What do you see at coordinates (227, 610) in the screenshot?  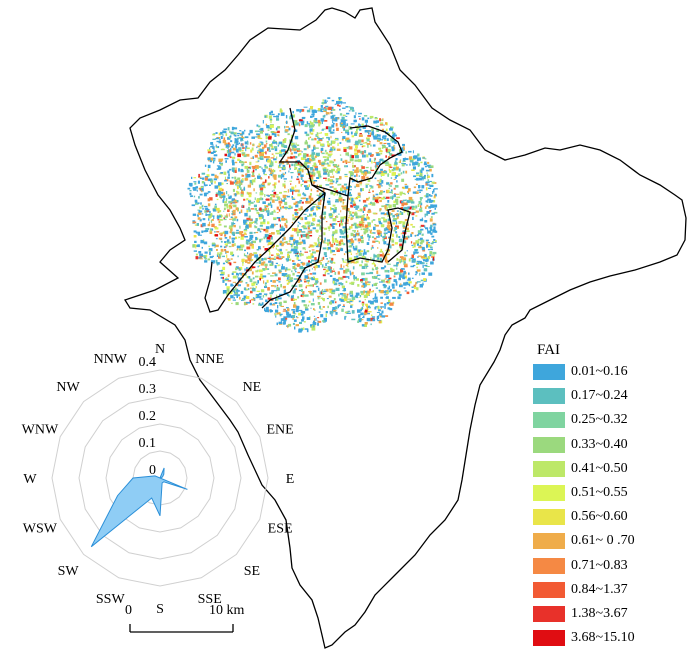 I see `scale-bar-end-label: 10 km` at bounding box center [227, 610].